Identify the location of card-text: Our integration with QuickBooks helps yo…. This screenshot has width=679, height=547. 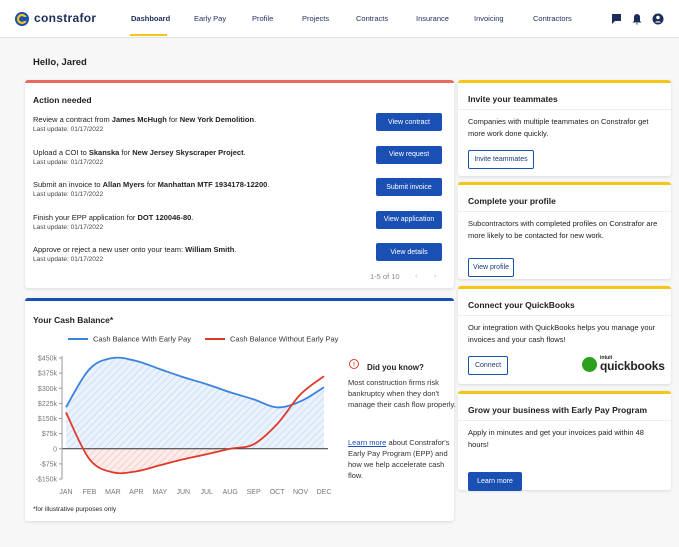
(562, 333).